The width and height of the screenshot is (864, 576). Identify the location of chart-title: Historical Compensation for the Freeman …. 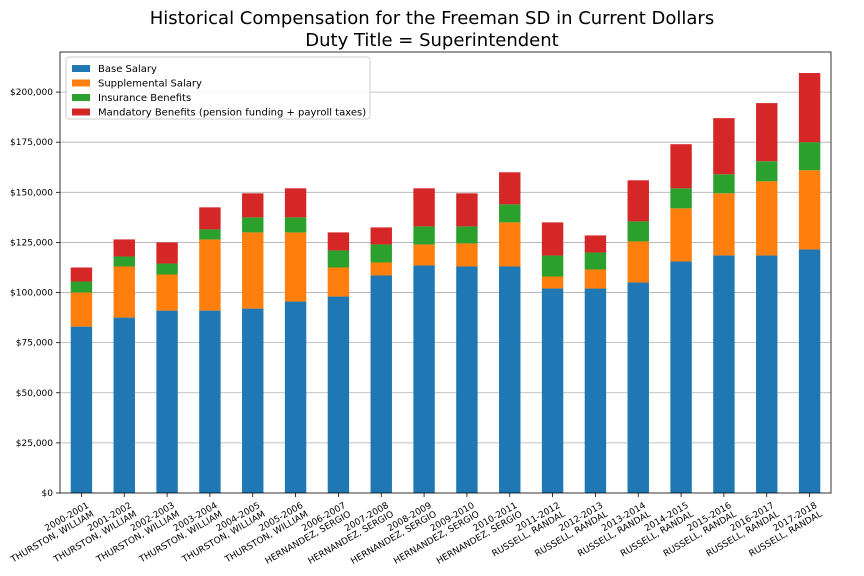
(432, 18).